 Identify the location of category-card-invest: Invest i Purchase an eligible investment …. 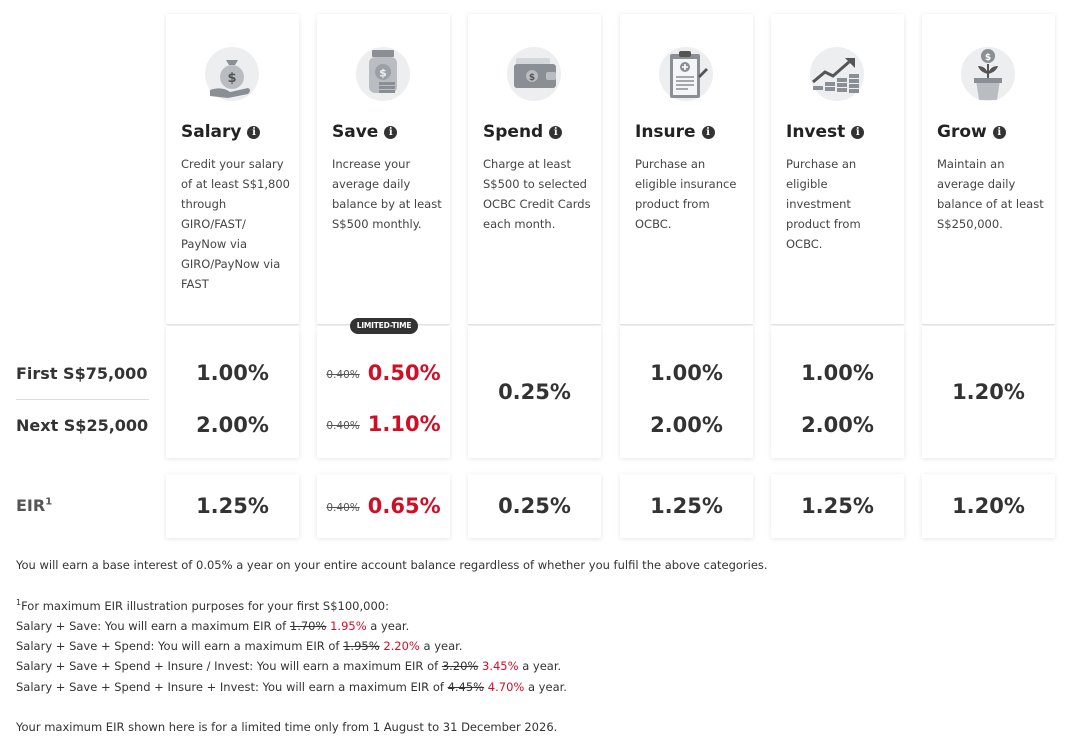
(837, 169).